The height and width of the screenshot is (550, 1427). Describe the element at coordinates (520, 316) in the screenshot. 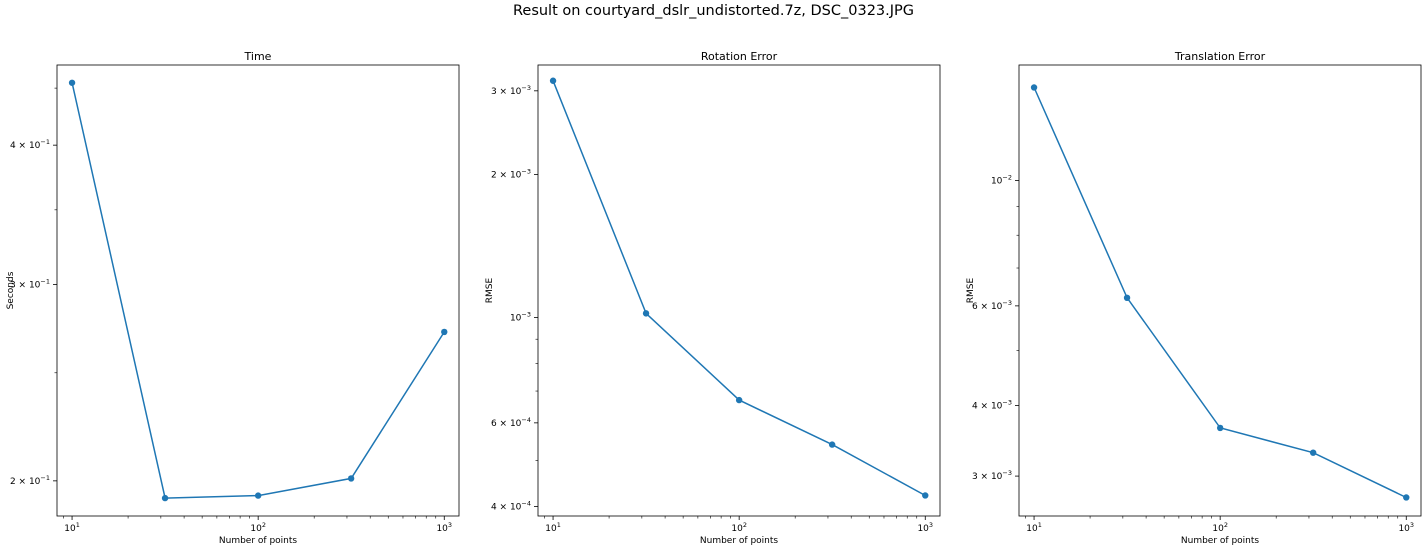

I see `y-tick-label: 10⁻³` at that location.